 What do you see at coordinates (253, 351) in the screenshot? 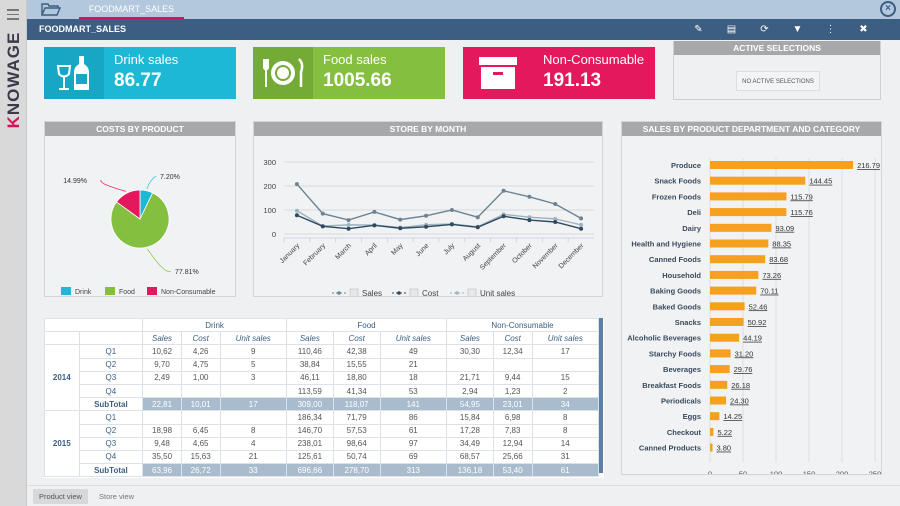
I see `value-cell: 9` at bounding box center [253, 351].